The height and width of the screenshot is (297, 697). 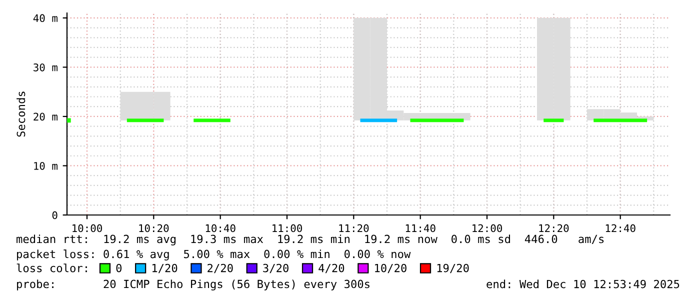 I want to click on x-tick-label: 12:40, so click(x=621, y=228).